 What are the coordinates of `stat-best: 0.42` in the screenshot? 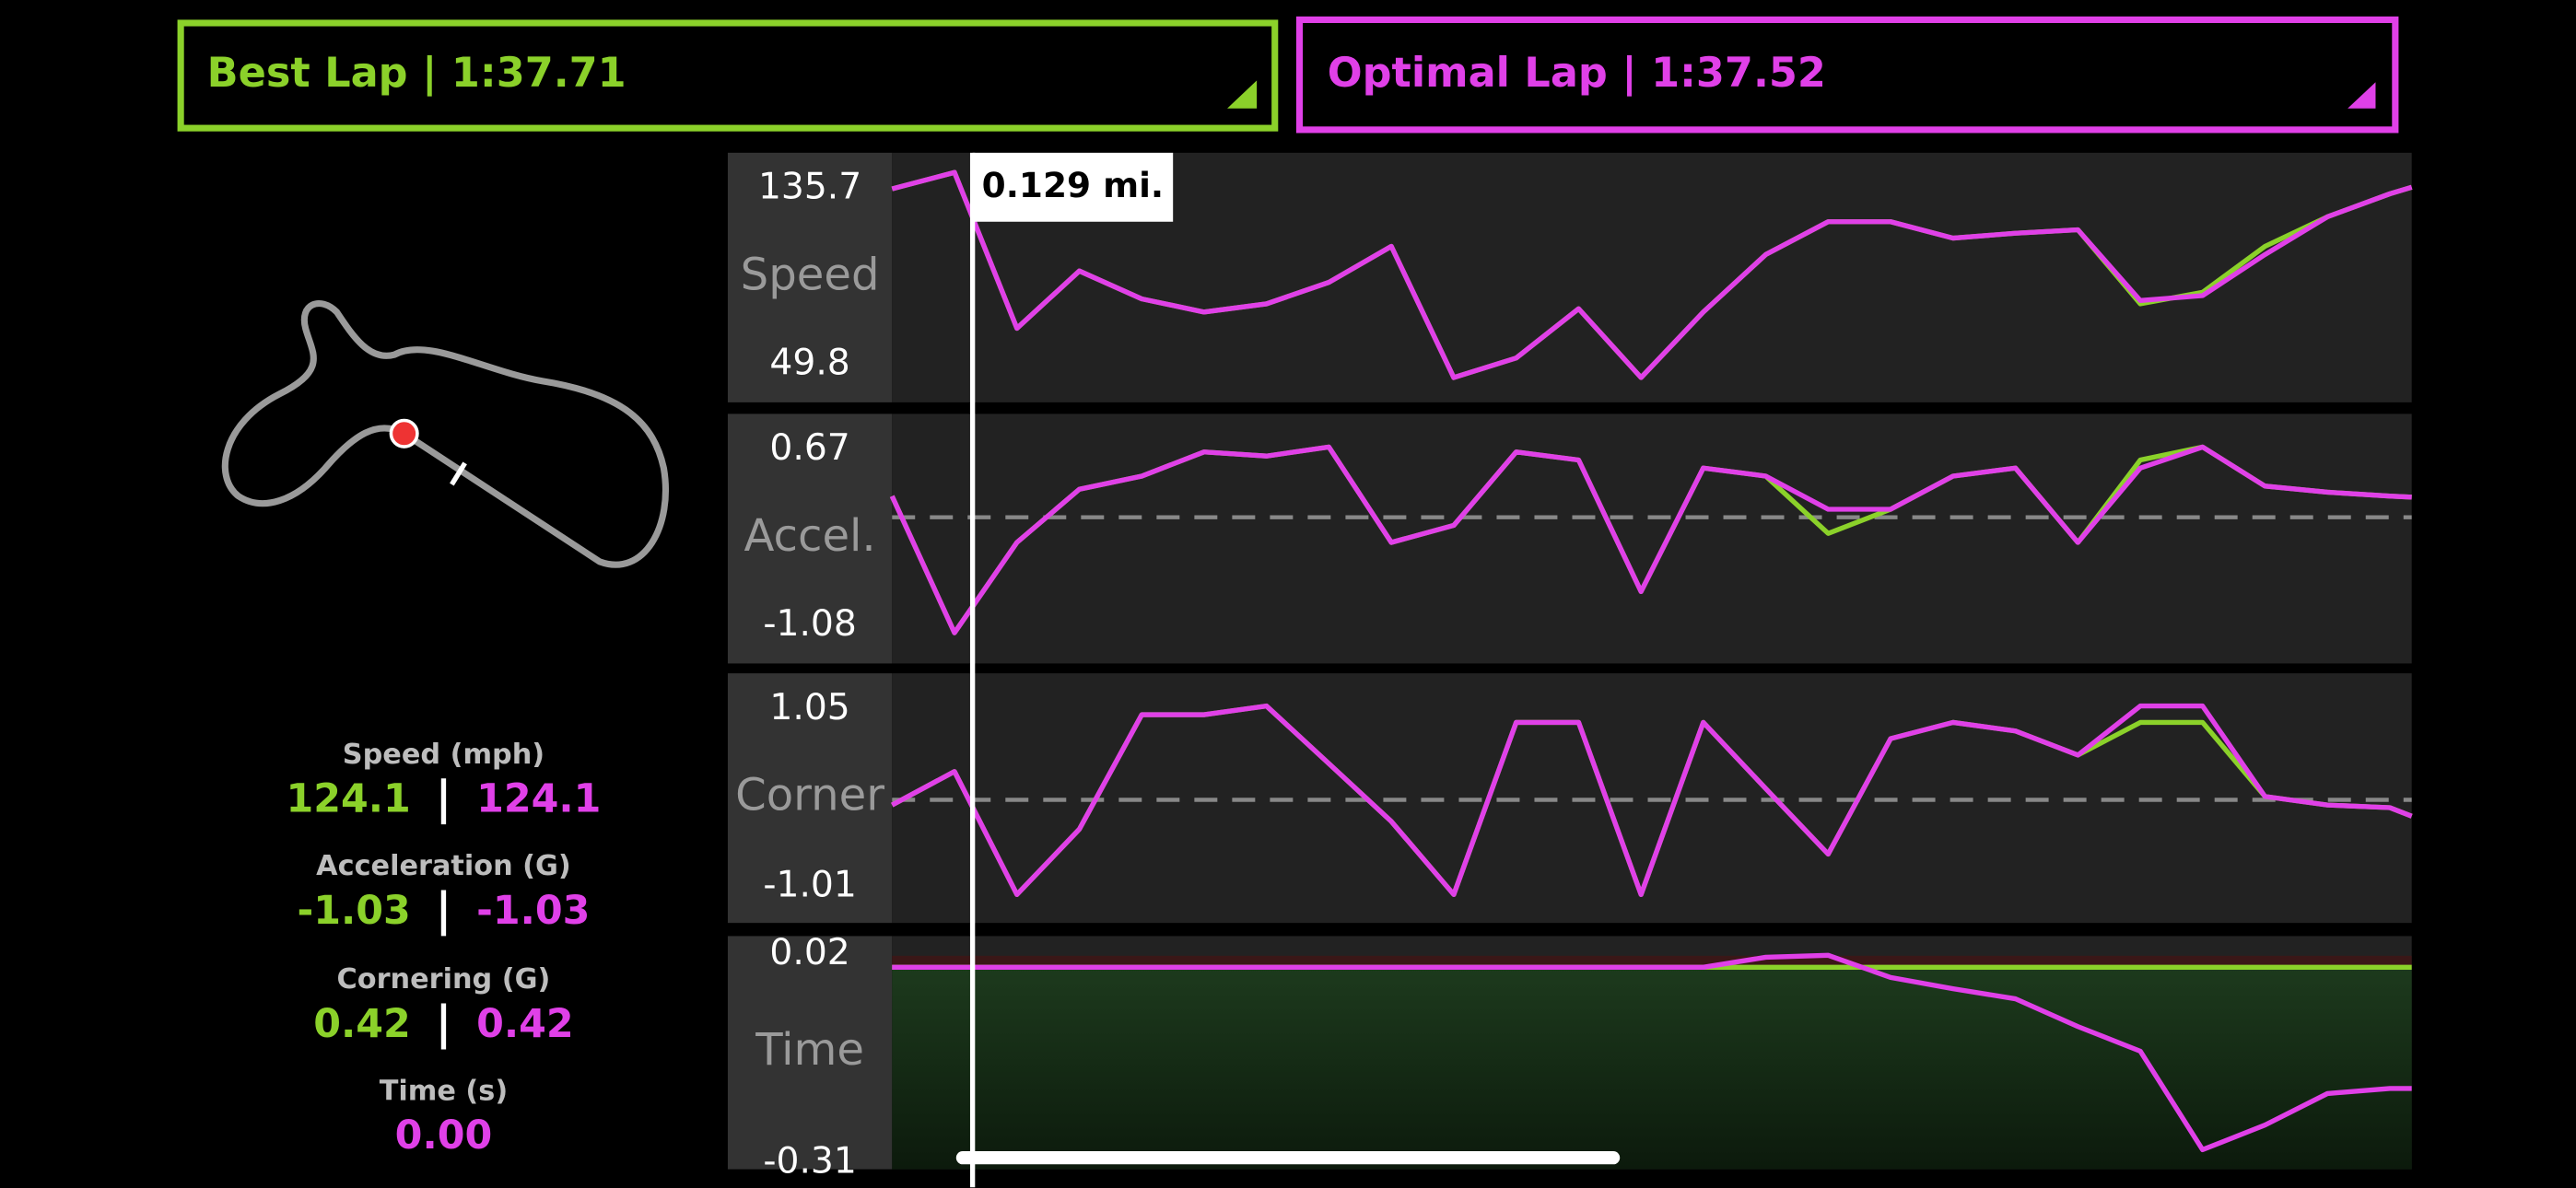 It's located at (362, 1024).